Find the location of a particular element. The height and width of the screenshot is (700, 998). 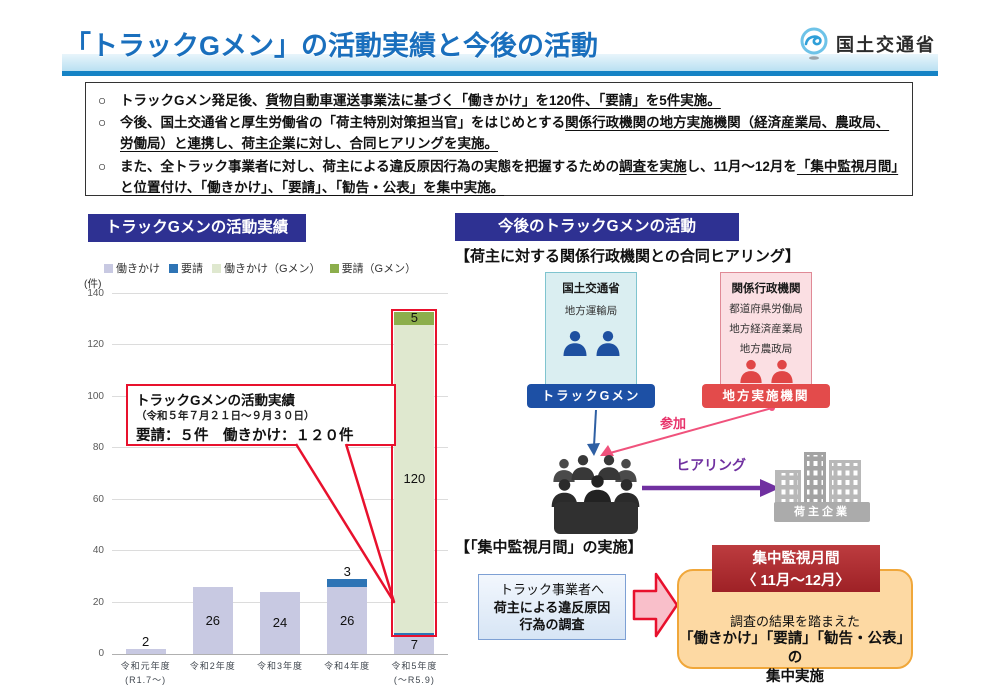

bar-value-label: 7 is located at coordinates (414, 644).